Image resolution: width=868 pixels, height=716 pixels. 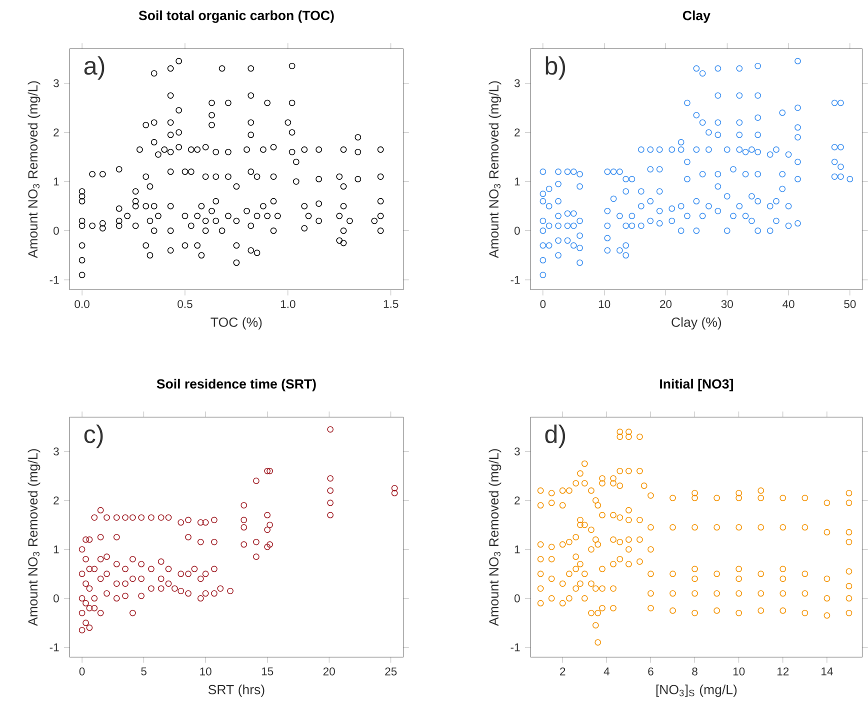 What do you see at coordinates (696, 691) in the screenshot?
I see `x-axis-title: [NO$_{3}$]$_{S}$ (mg/L)` at bounding box center [696, 691].